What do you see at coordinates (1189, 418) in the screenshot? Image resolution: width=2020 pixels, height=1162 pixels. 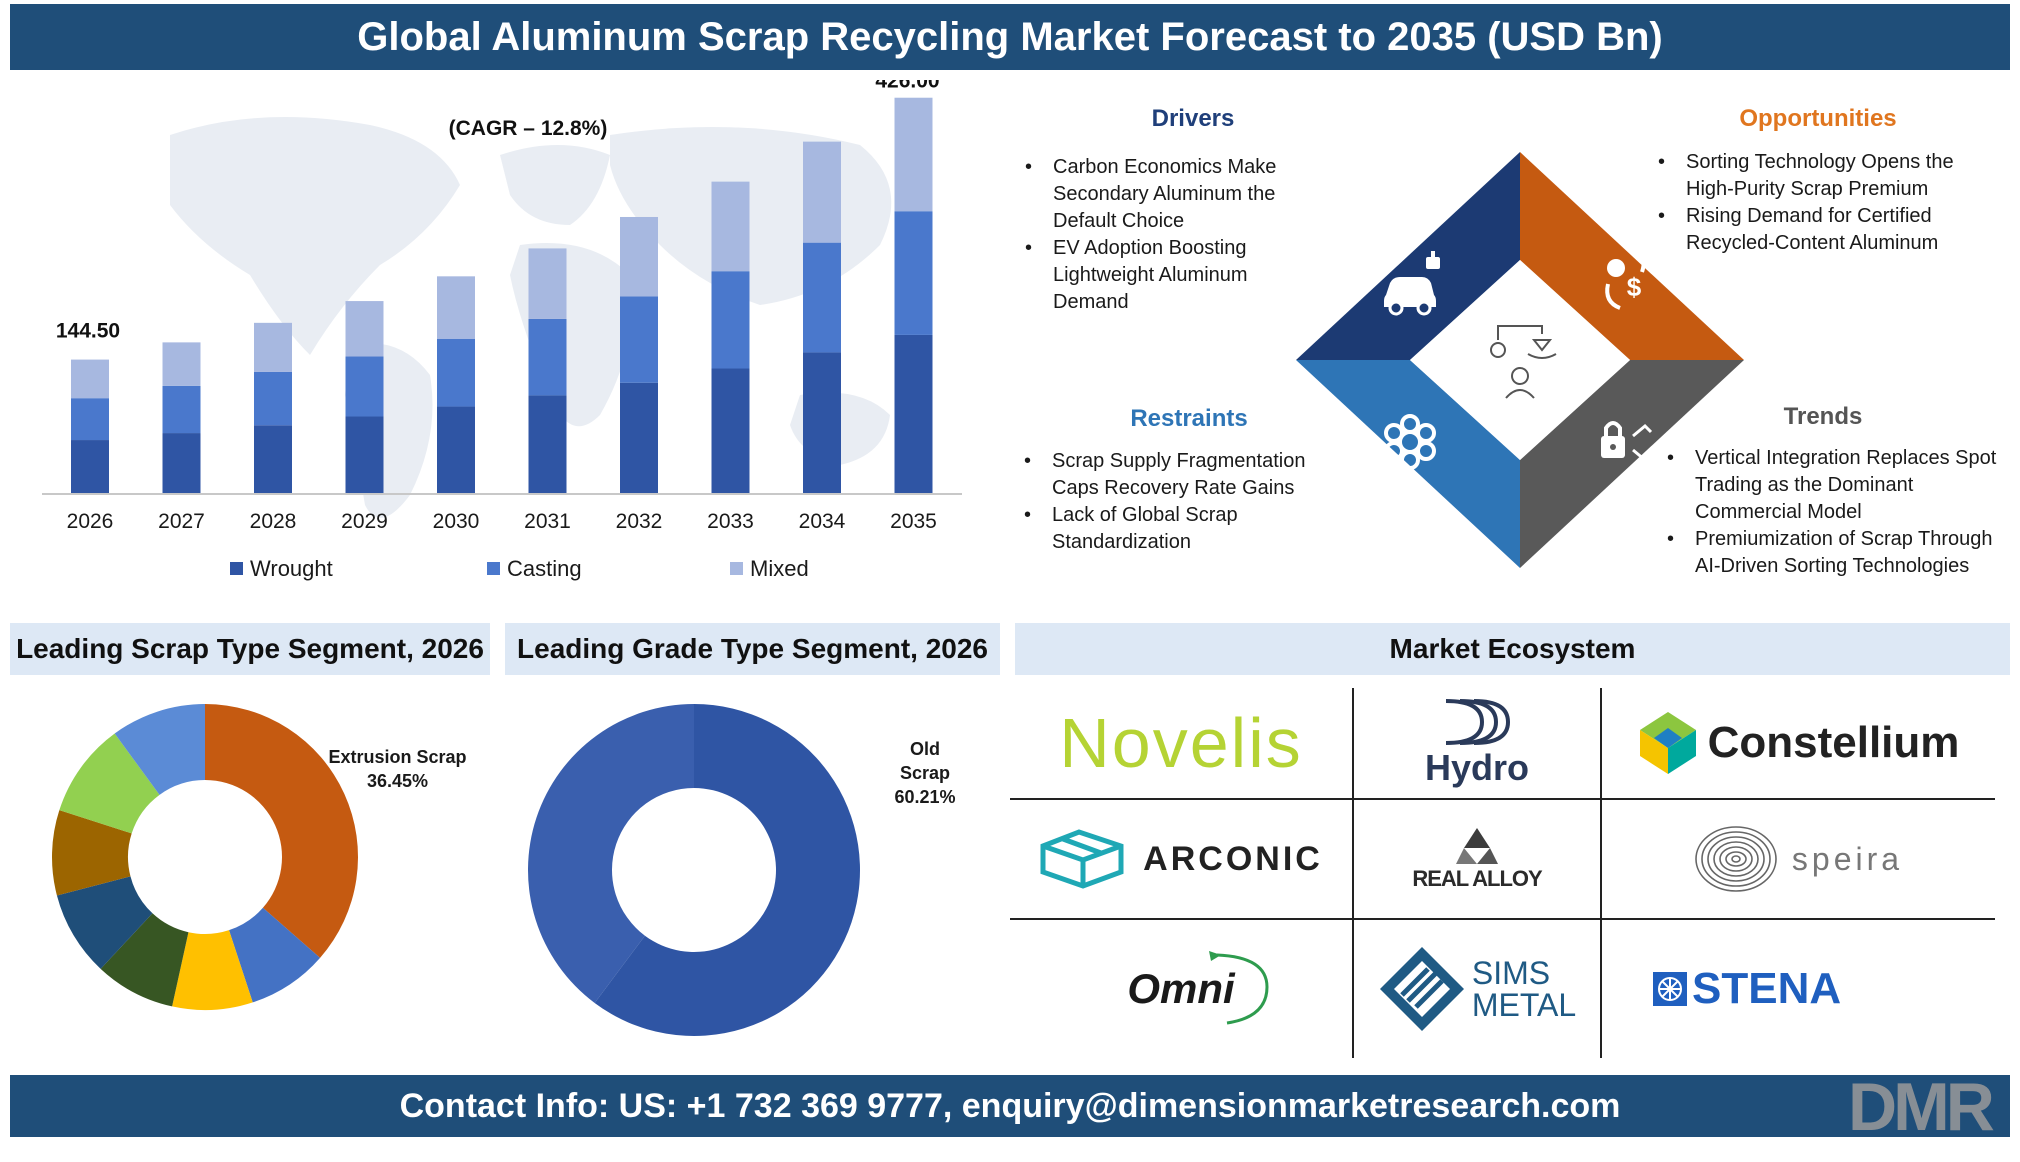 I see `restraints-heading: Restraints` at bounding box center [1189, 418].